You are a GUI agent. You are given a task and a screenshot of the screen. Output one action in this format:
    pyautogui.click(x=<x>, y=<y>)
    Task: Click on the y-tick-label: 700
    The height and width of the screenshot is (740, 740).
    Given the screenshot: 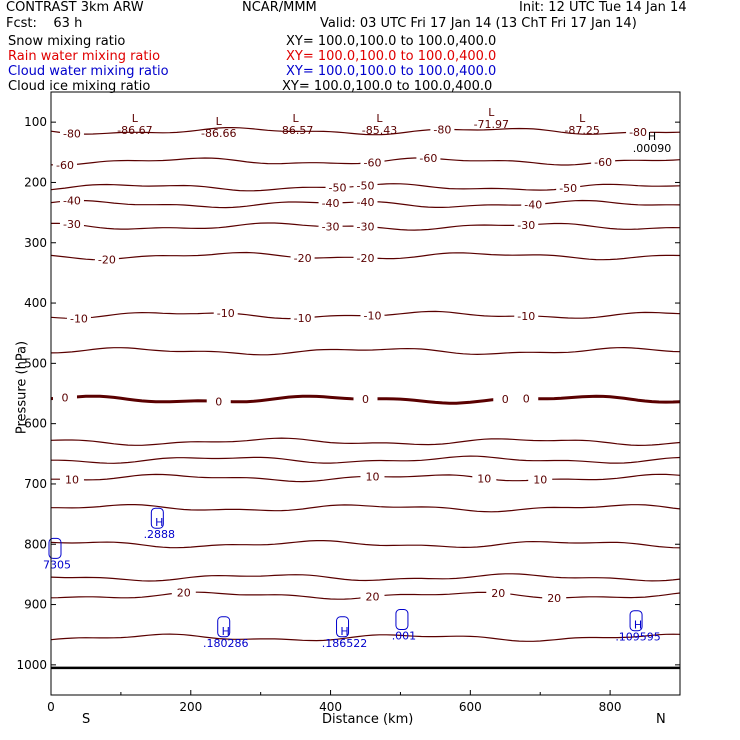 What is the action you would take?
    pyautogui.click(x=35, y=484)
    